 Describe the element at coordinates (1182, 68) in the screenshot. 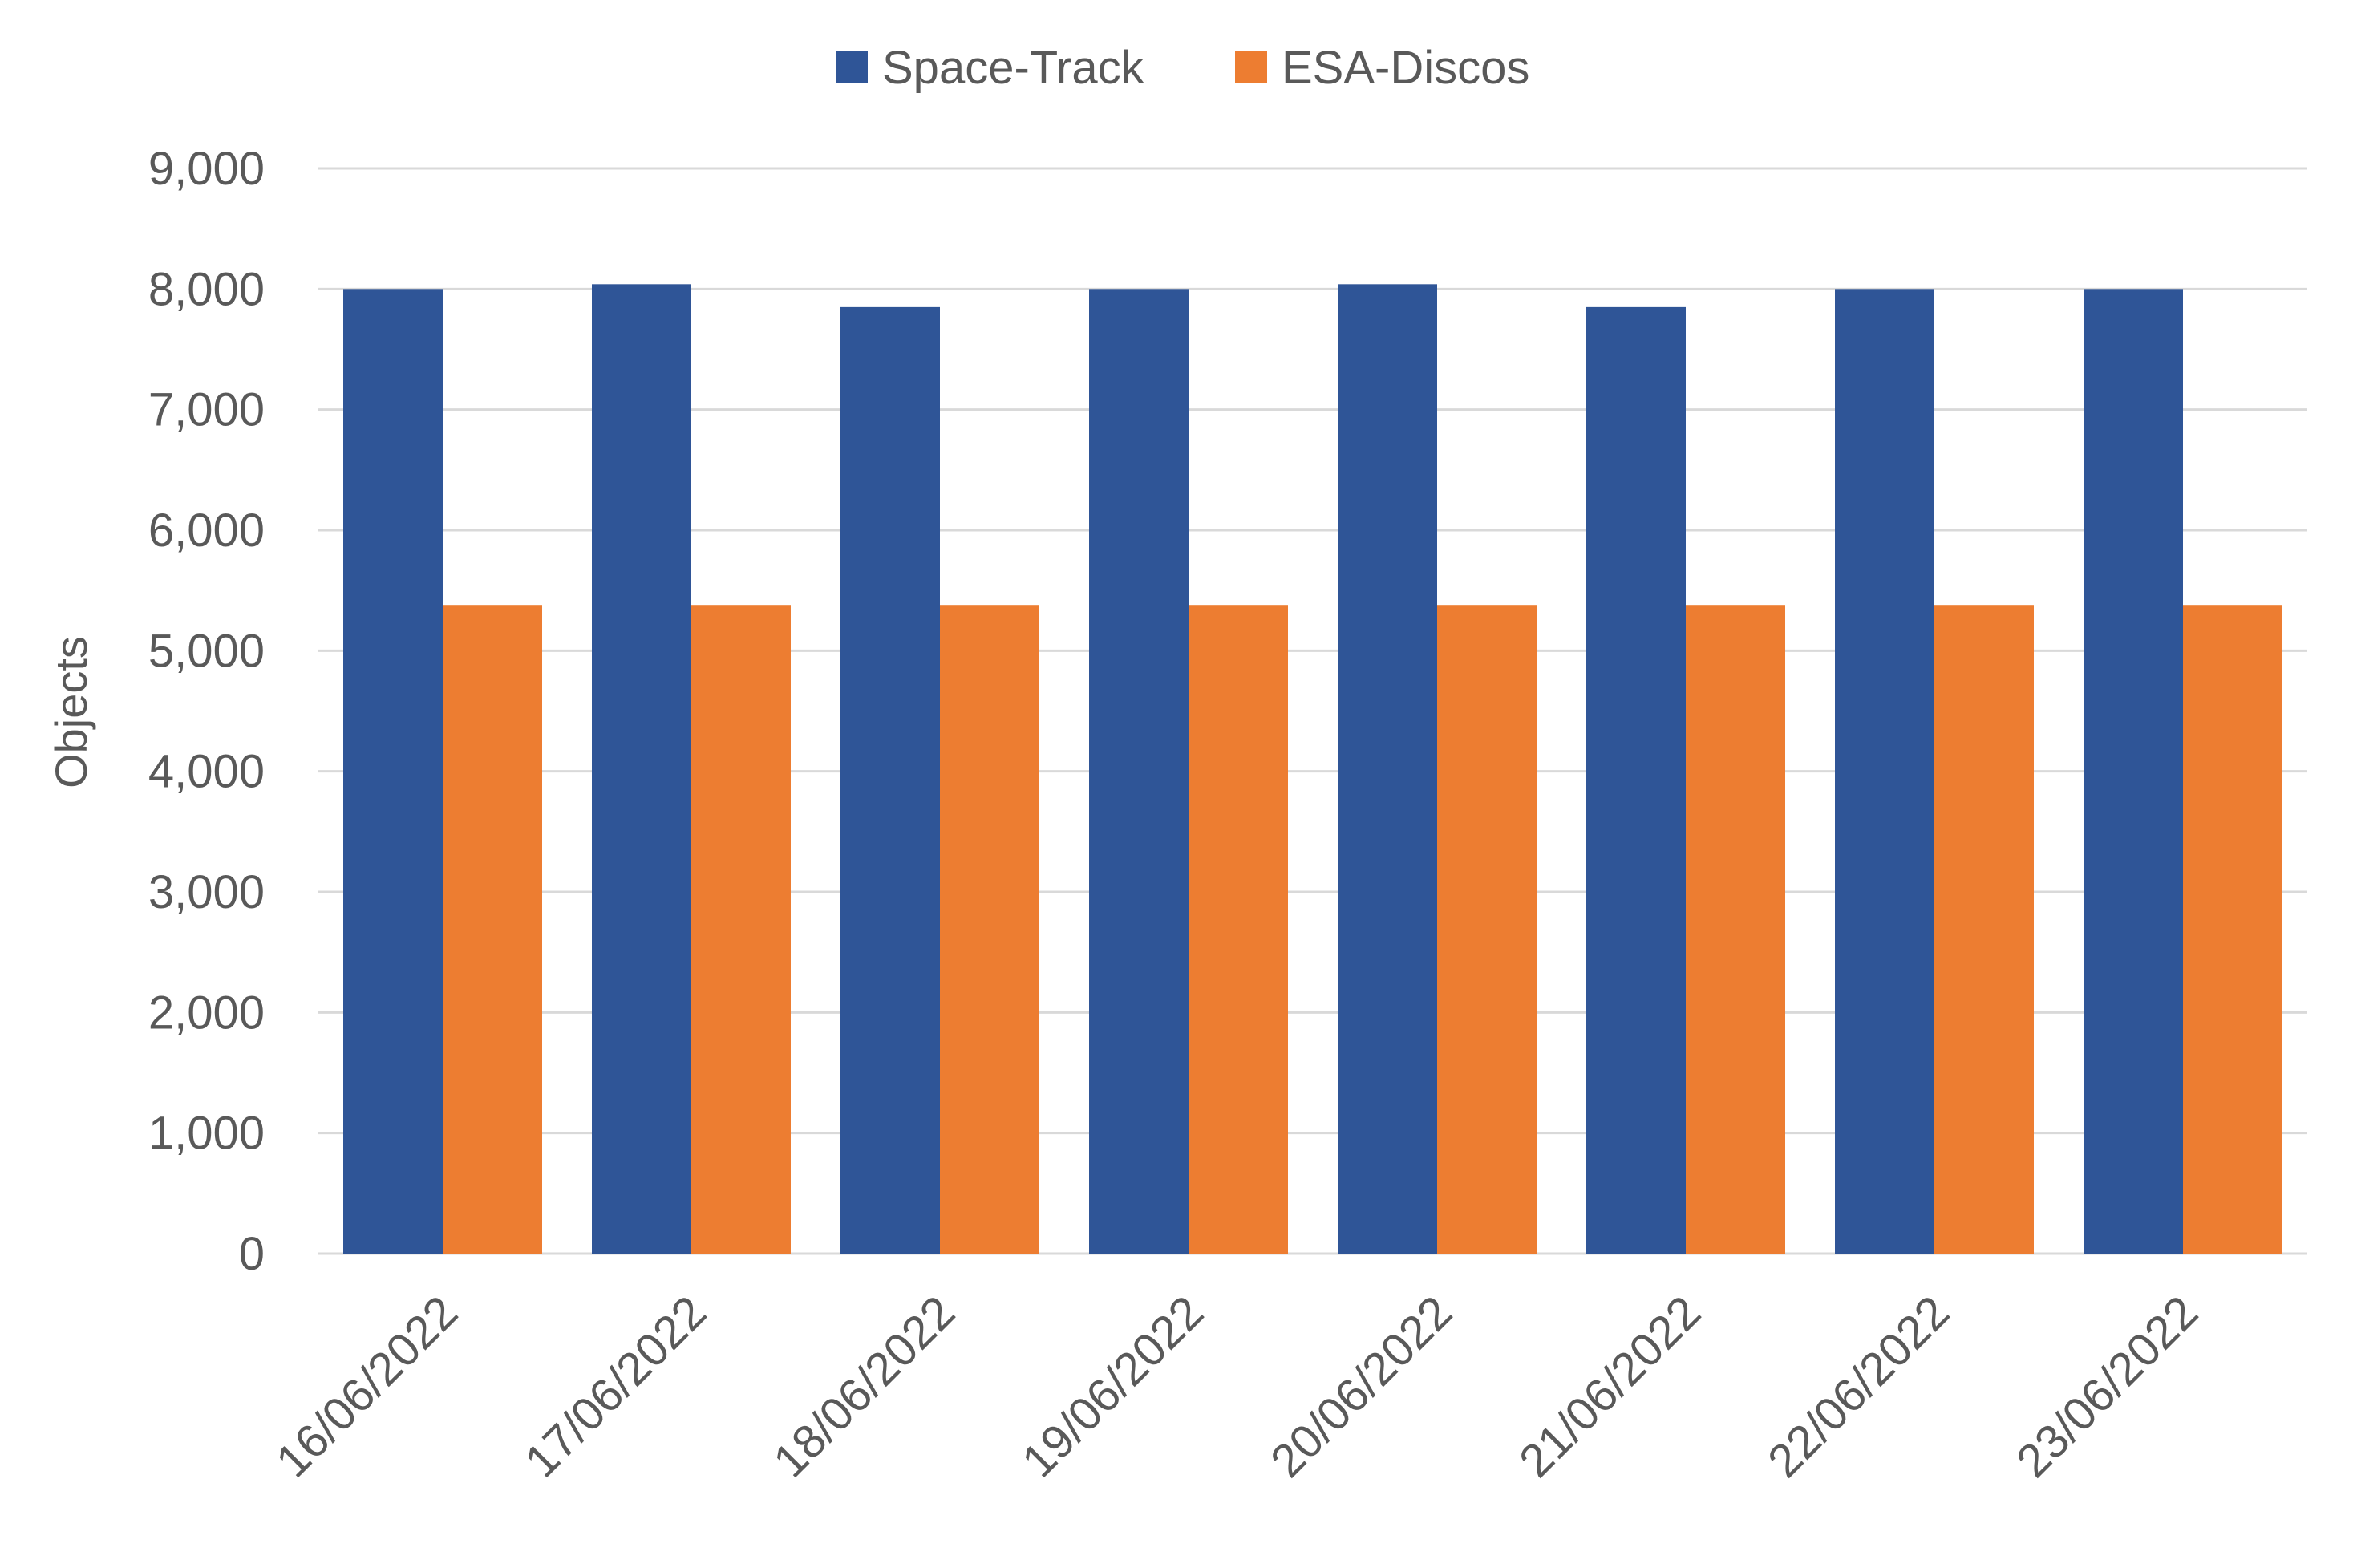

I see `legend: Space-Track ESA-Discos` at that location.